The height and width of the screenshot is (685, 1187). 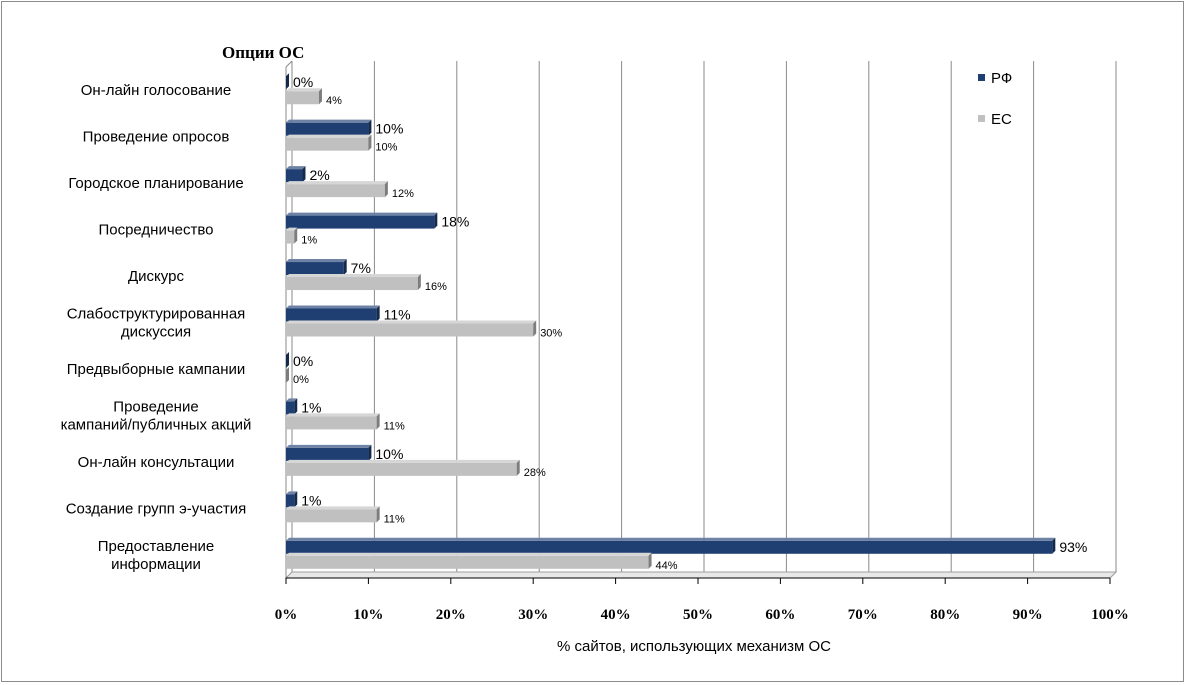 I want to click on data-label-rf: 2%, so click(x=319, y=175).